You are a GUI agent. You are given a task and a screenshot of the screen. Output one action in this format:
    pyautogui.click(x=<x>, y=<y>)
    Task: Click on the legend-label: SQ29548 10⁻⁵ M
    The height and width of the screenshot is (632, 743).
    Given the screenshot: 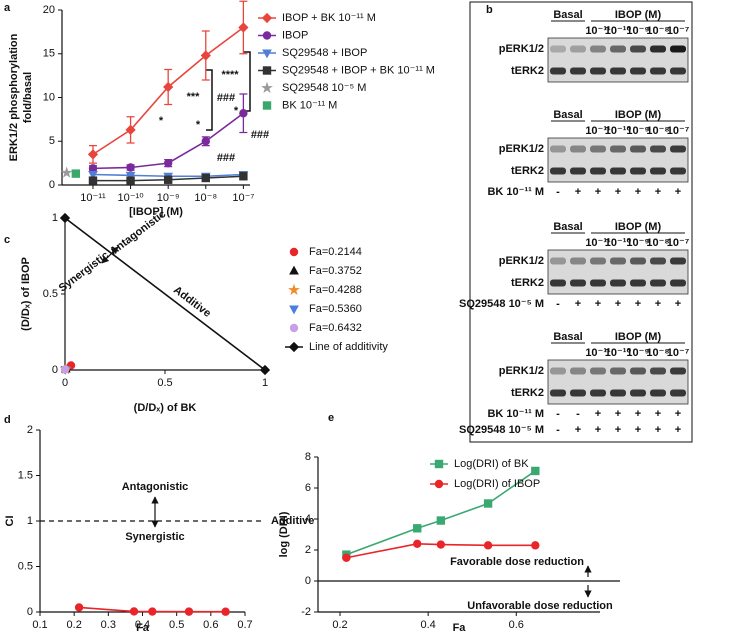 What is the action you would take?
    pyautogui.click(x=324, y=88)
    